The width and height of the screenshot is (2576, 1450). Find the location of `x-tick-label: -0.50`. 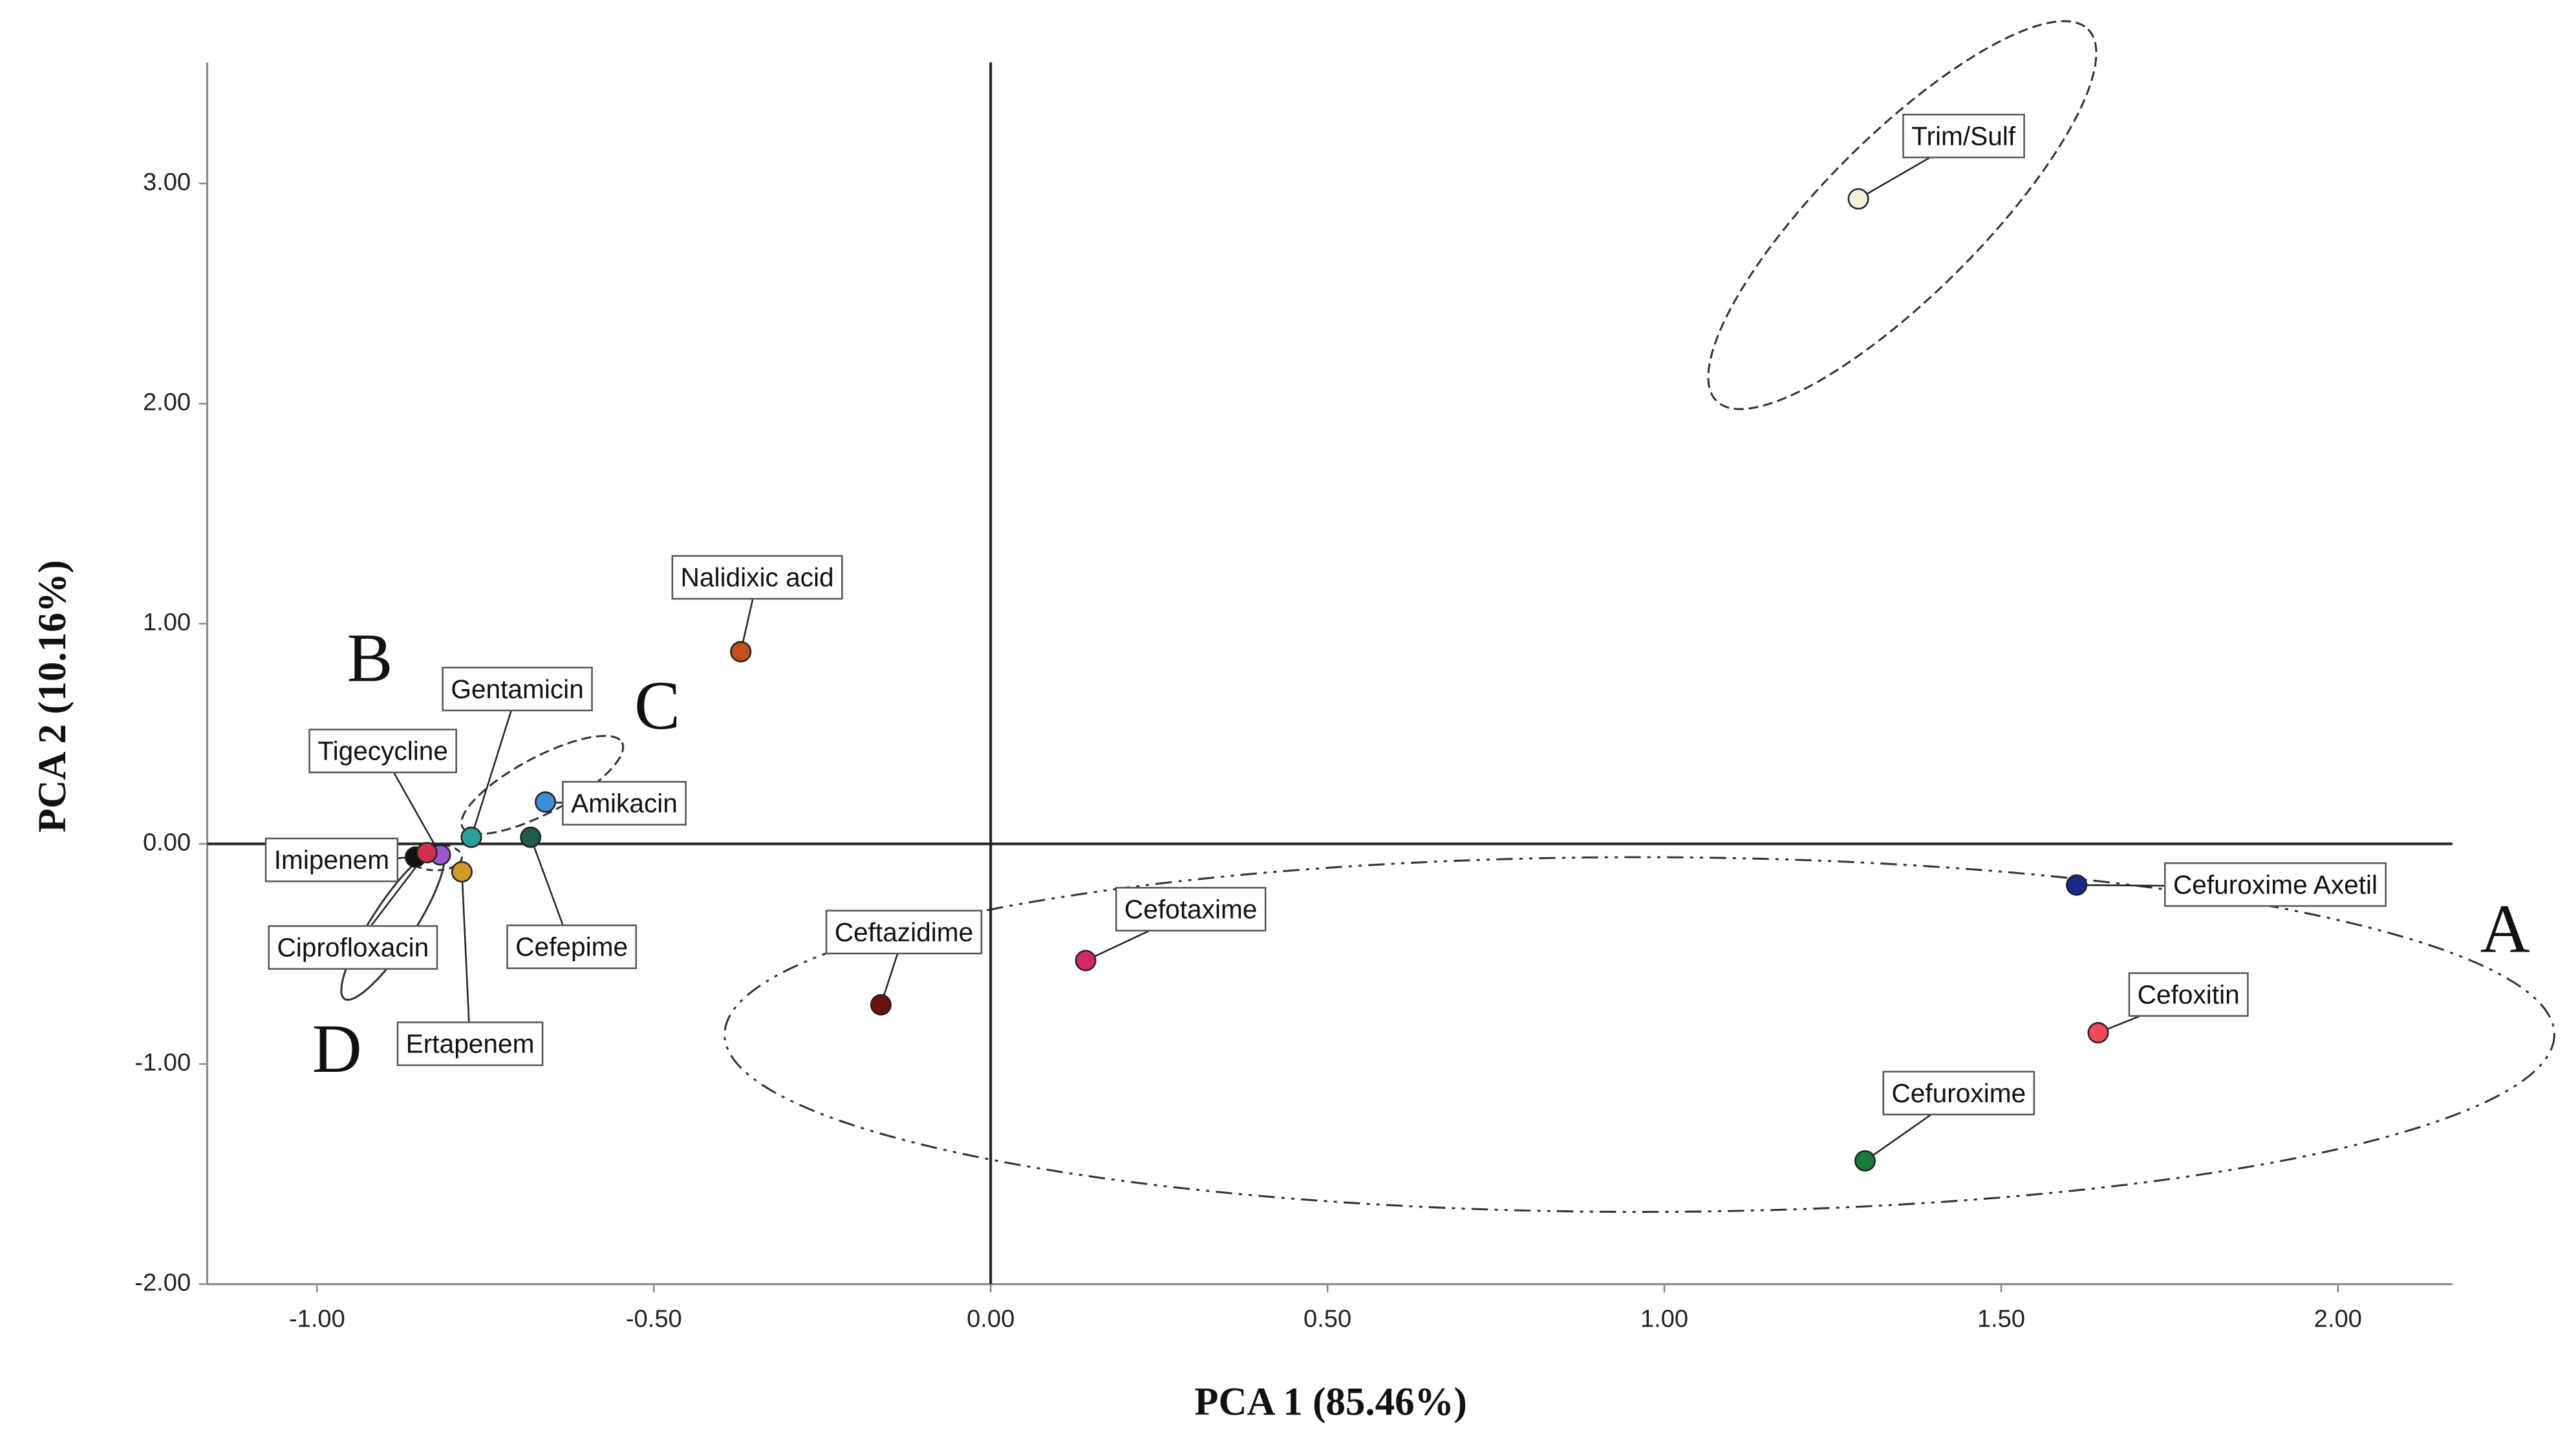

x-tick-label: -0.50 is located at coordinates (654, 1319).